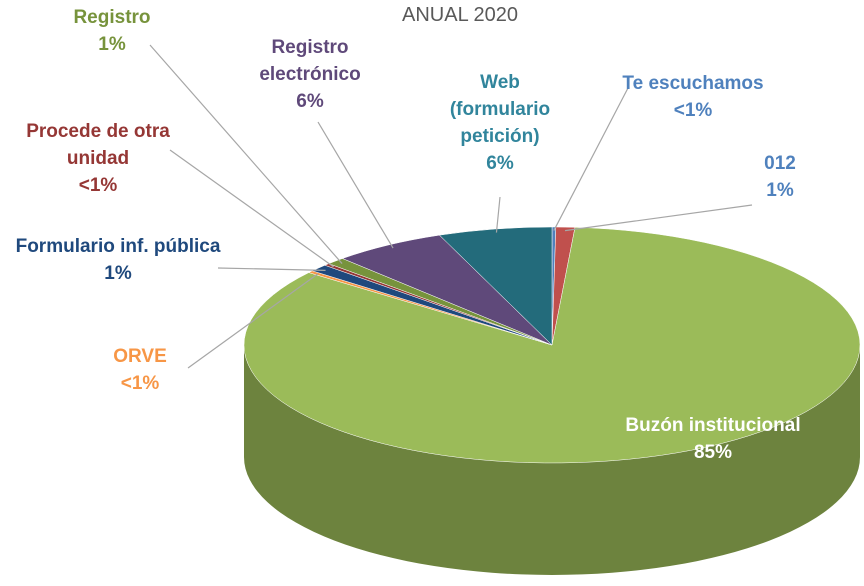 This screenshot has height=586, width=864. What do you see at coordinates (140, 356) in the screenshot?
I see `label-name: ORVE` at bounding box center [140, 356].